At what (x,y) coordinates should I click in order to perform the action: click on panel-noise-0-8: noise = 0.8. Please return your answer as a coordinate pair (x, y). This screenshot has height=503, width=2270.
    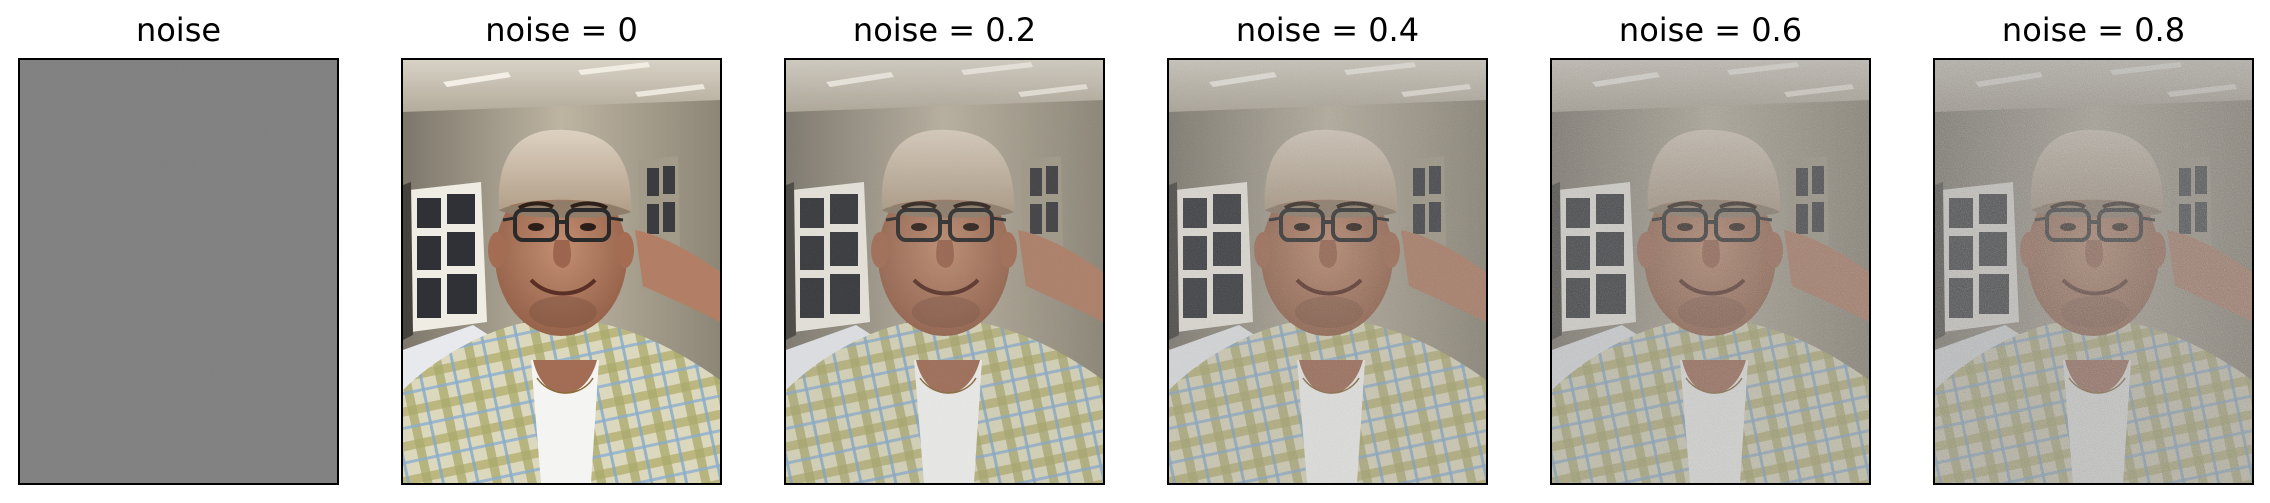
    Looking at the image, I should click on (2093, 251).